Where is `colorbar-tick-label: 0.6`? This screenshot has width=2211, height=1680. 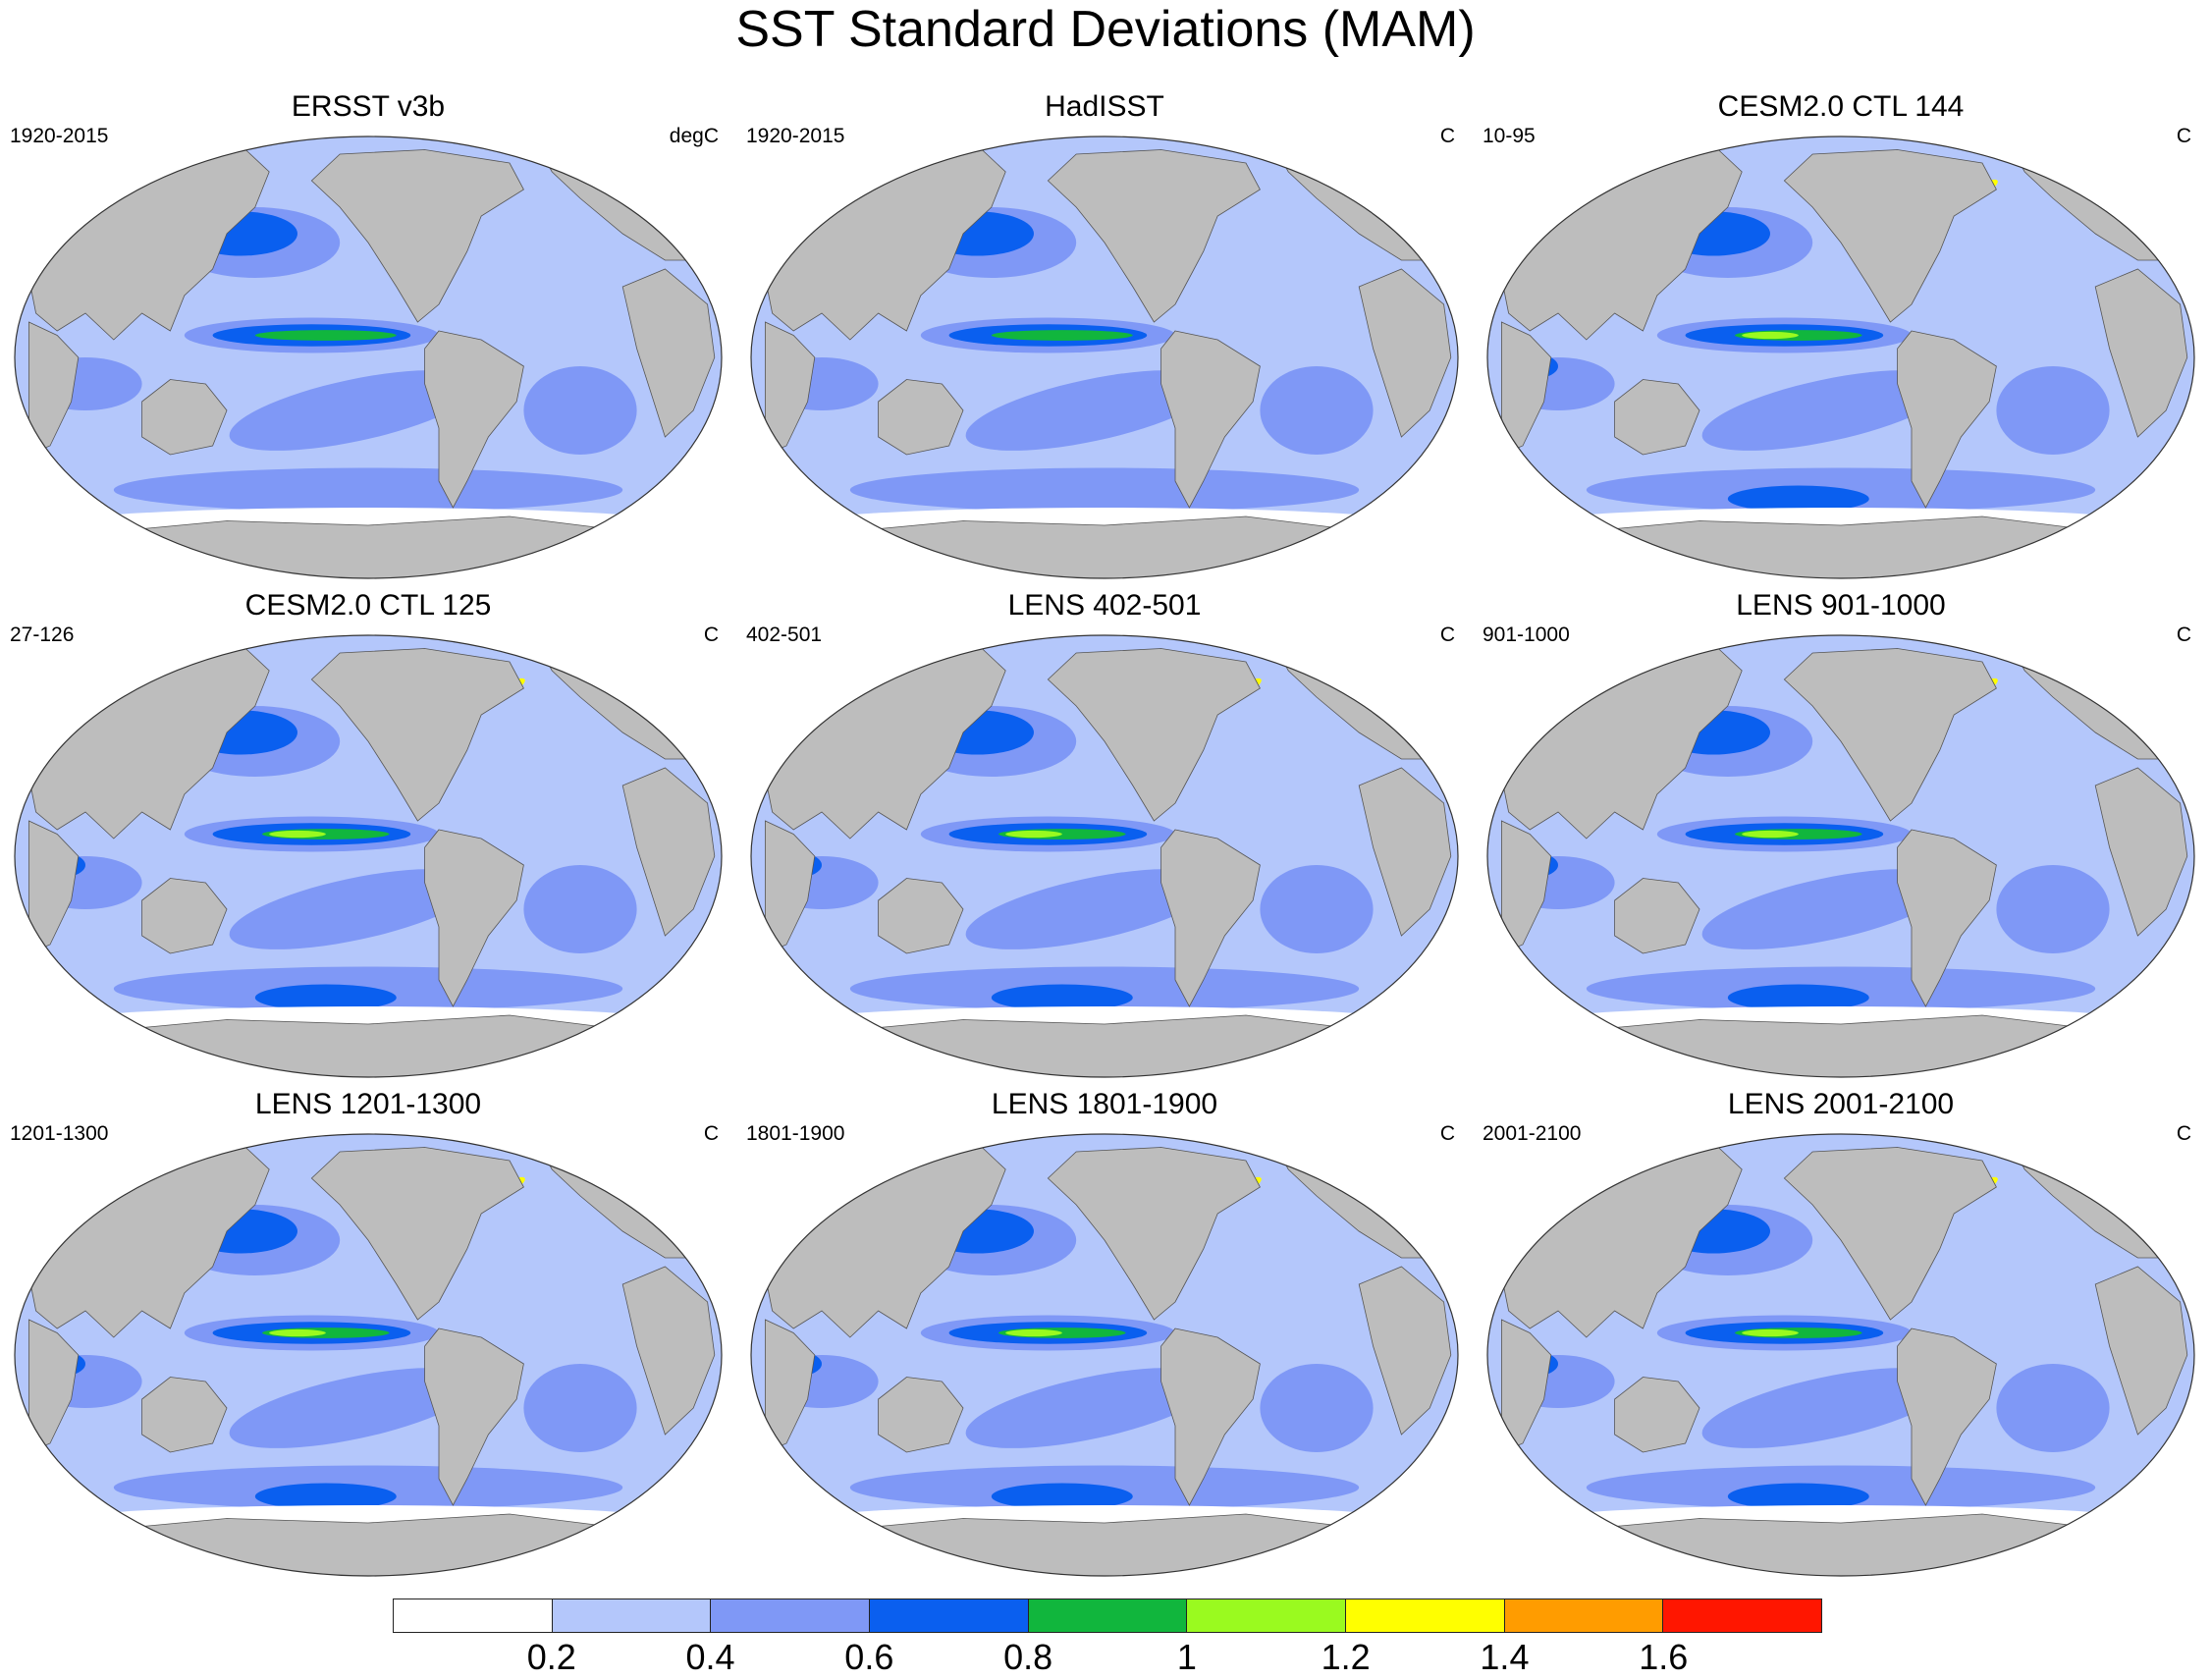 colorbar-tick-label: 0.6 is located at coordinates (869, 1657).